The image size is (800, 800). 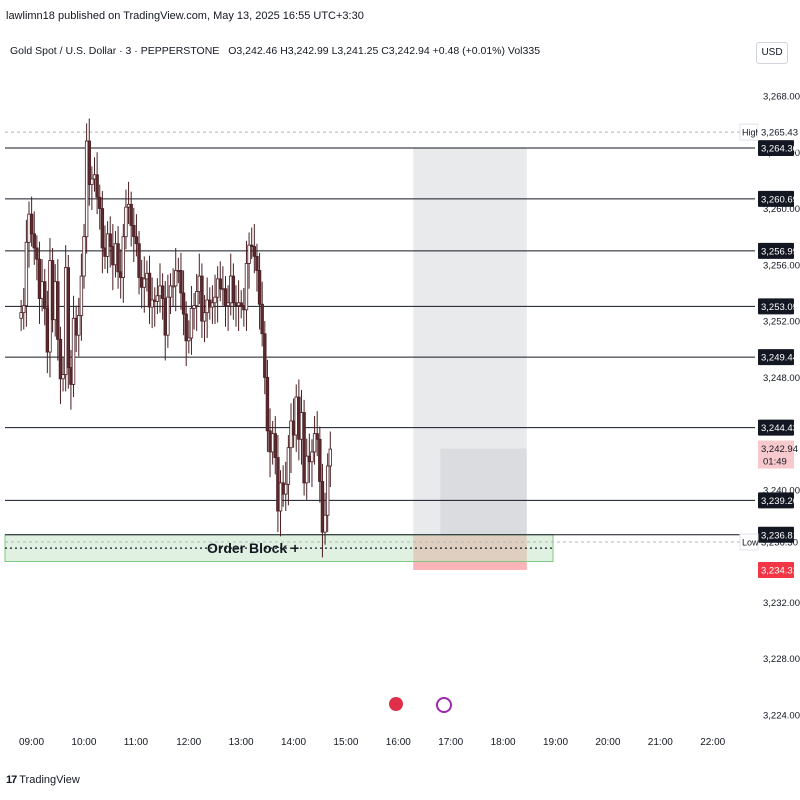 What do you see at coordinates (396, 704) in the screenshot?
I see `economic-event-icon` at bounding box center [396, 704].